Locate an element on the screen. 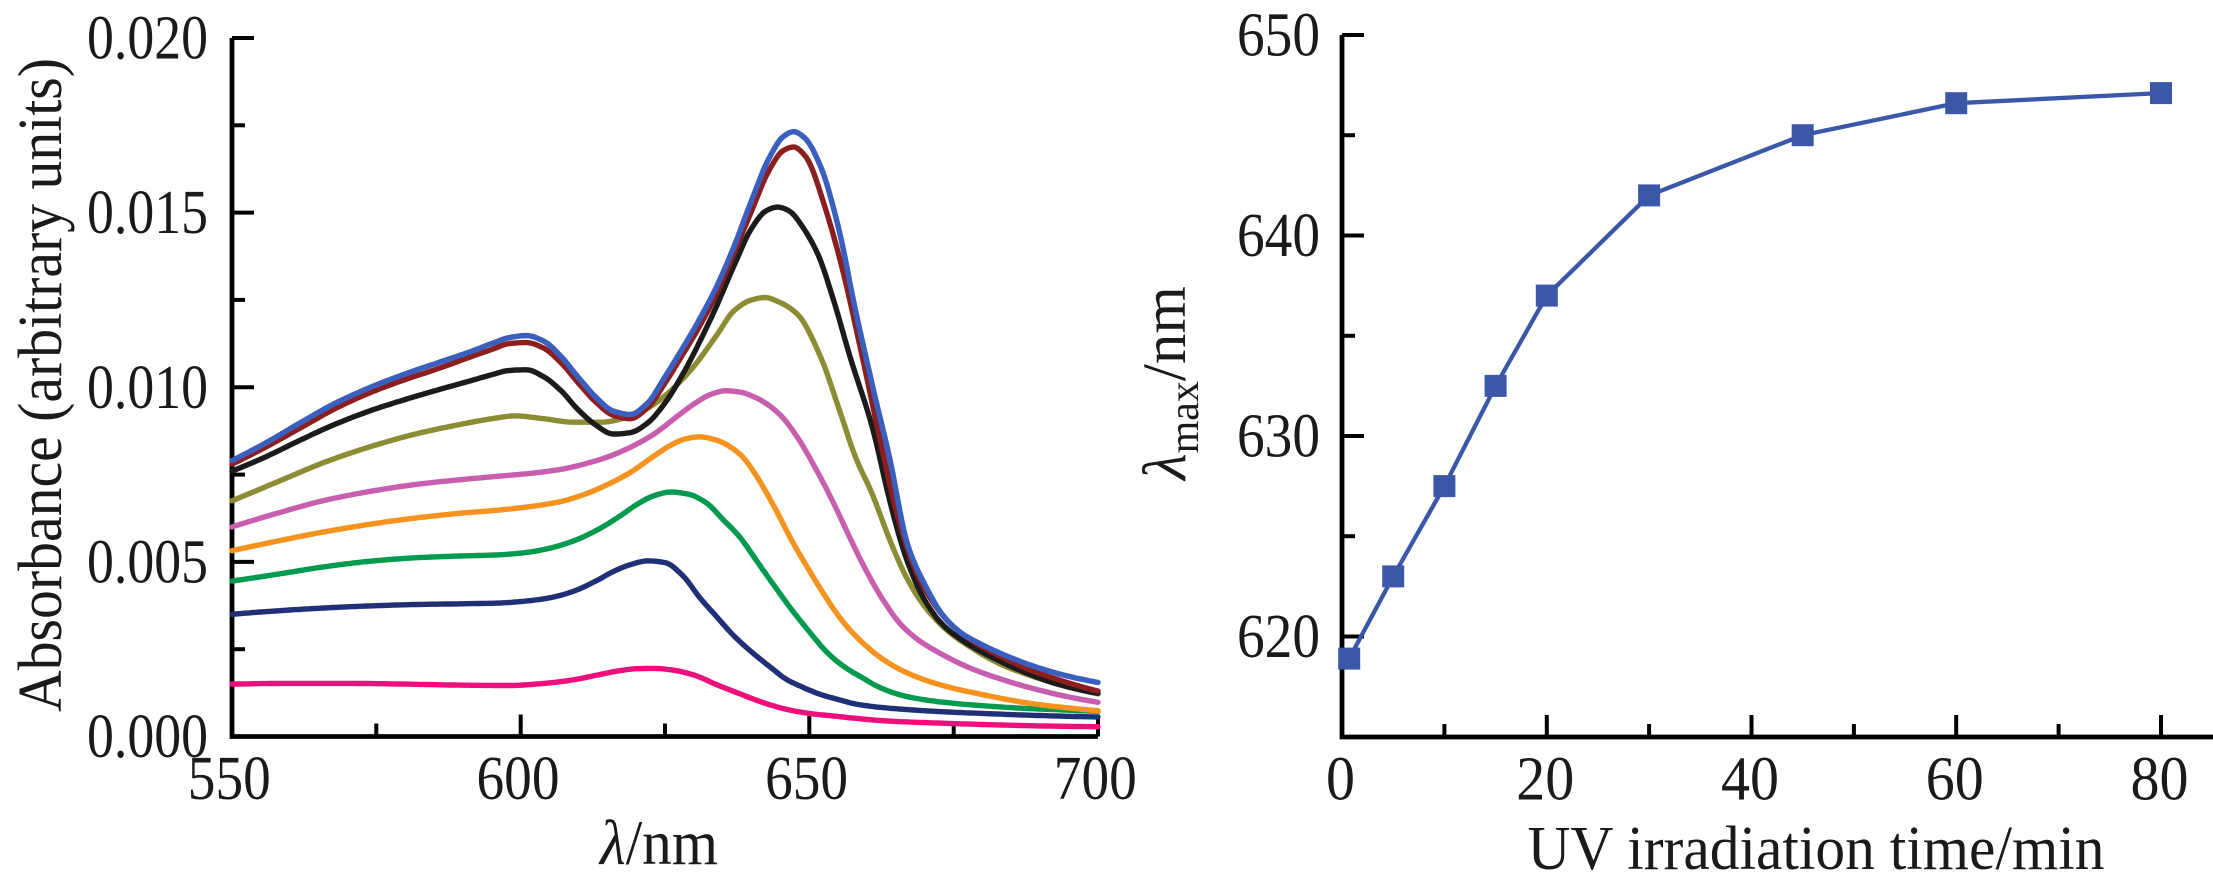 The width and height of the screenshot is (2213, 886). svg-text: 0.020 is located at coordinates (147, 39).